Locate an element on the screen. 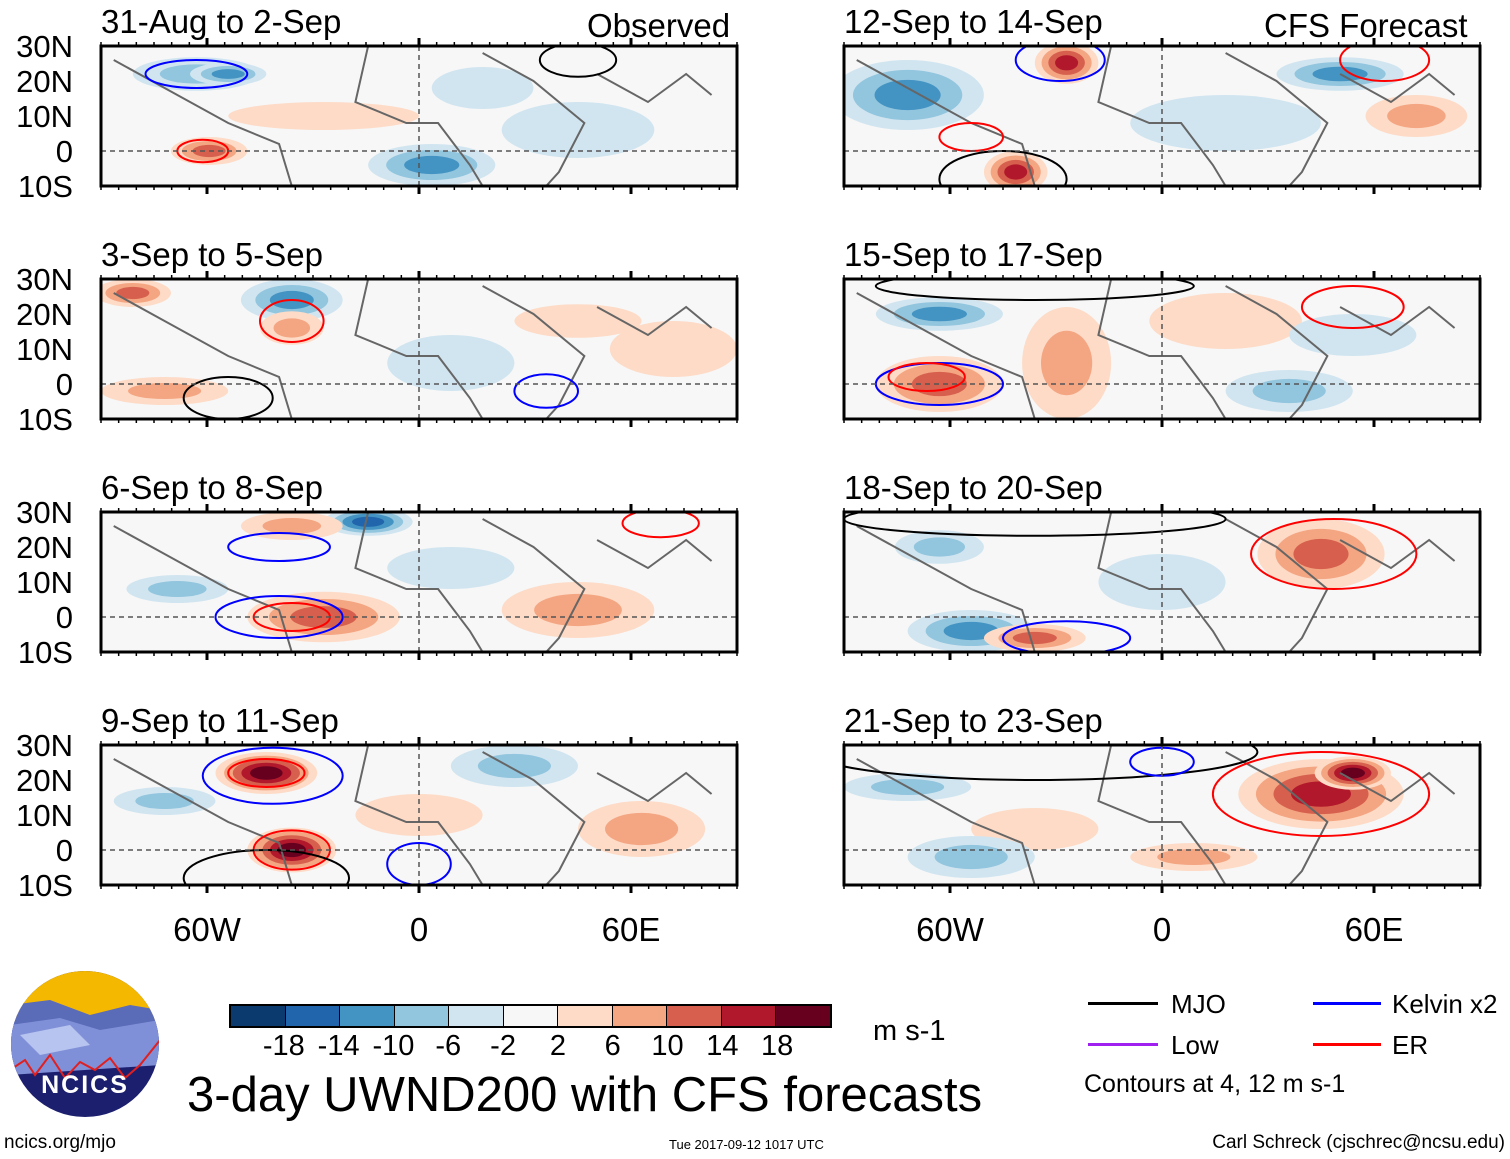  lat-label: 10S is located at coordinates (45, 186).